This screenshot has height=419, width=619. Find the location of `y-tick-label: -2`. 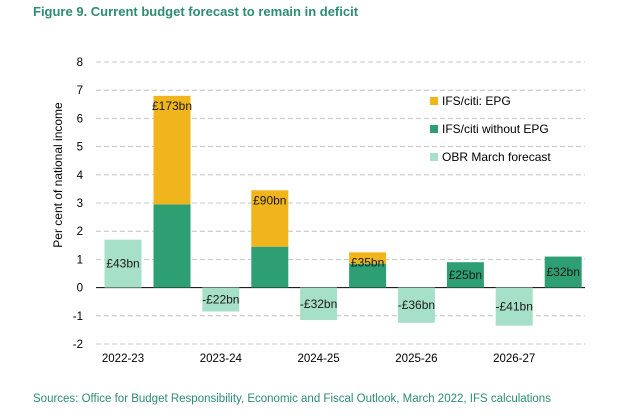

y-tick-label: -2 is located at coordinates (78, 345).